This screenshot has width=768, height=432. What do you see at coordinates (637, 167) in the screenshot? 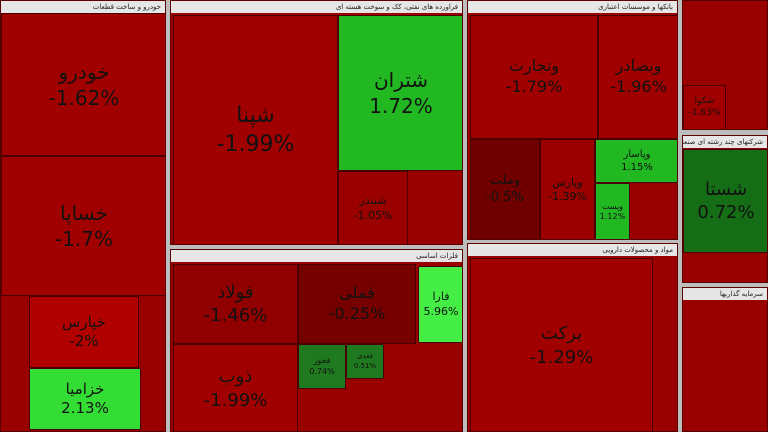
I see `stock-change: 1.15%` at bounding box center [637, 167].